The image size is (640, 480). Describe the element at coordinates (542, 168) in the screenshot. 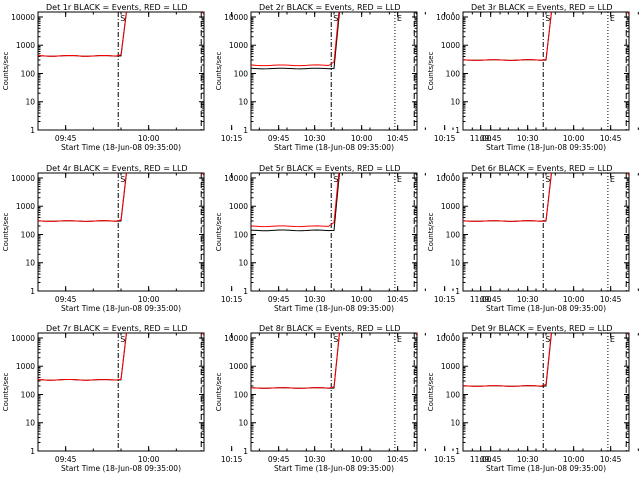

I see `panel-title: Det 6r BLACK = Events, RED = LLD` at that location.